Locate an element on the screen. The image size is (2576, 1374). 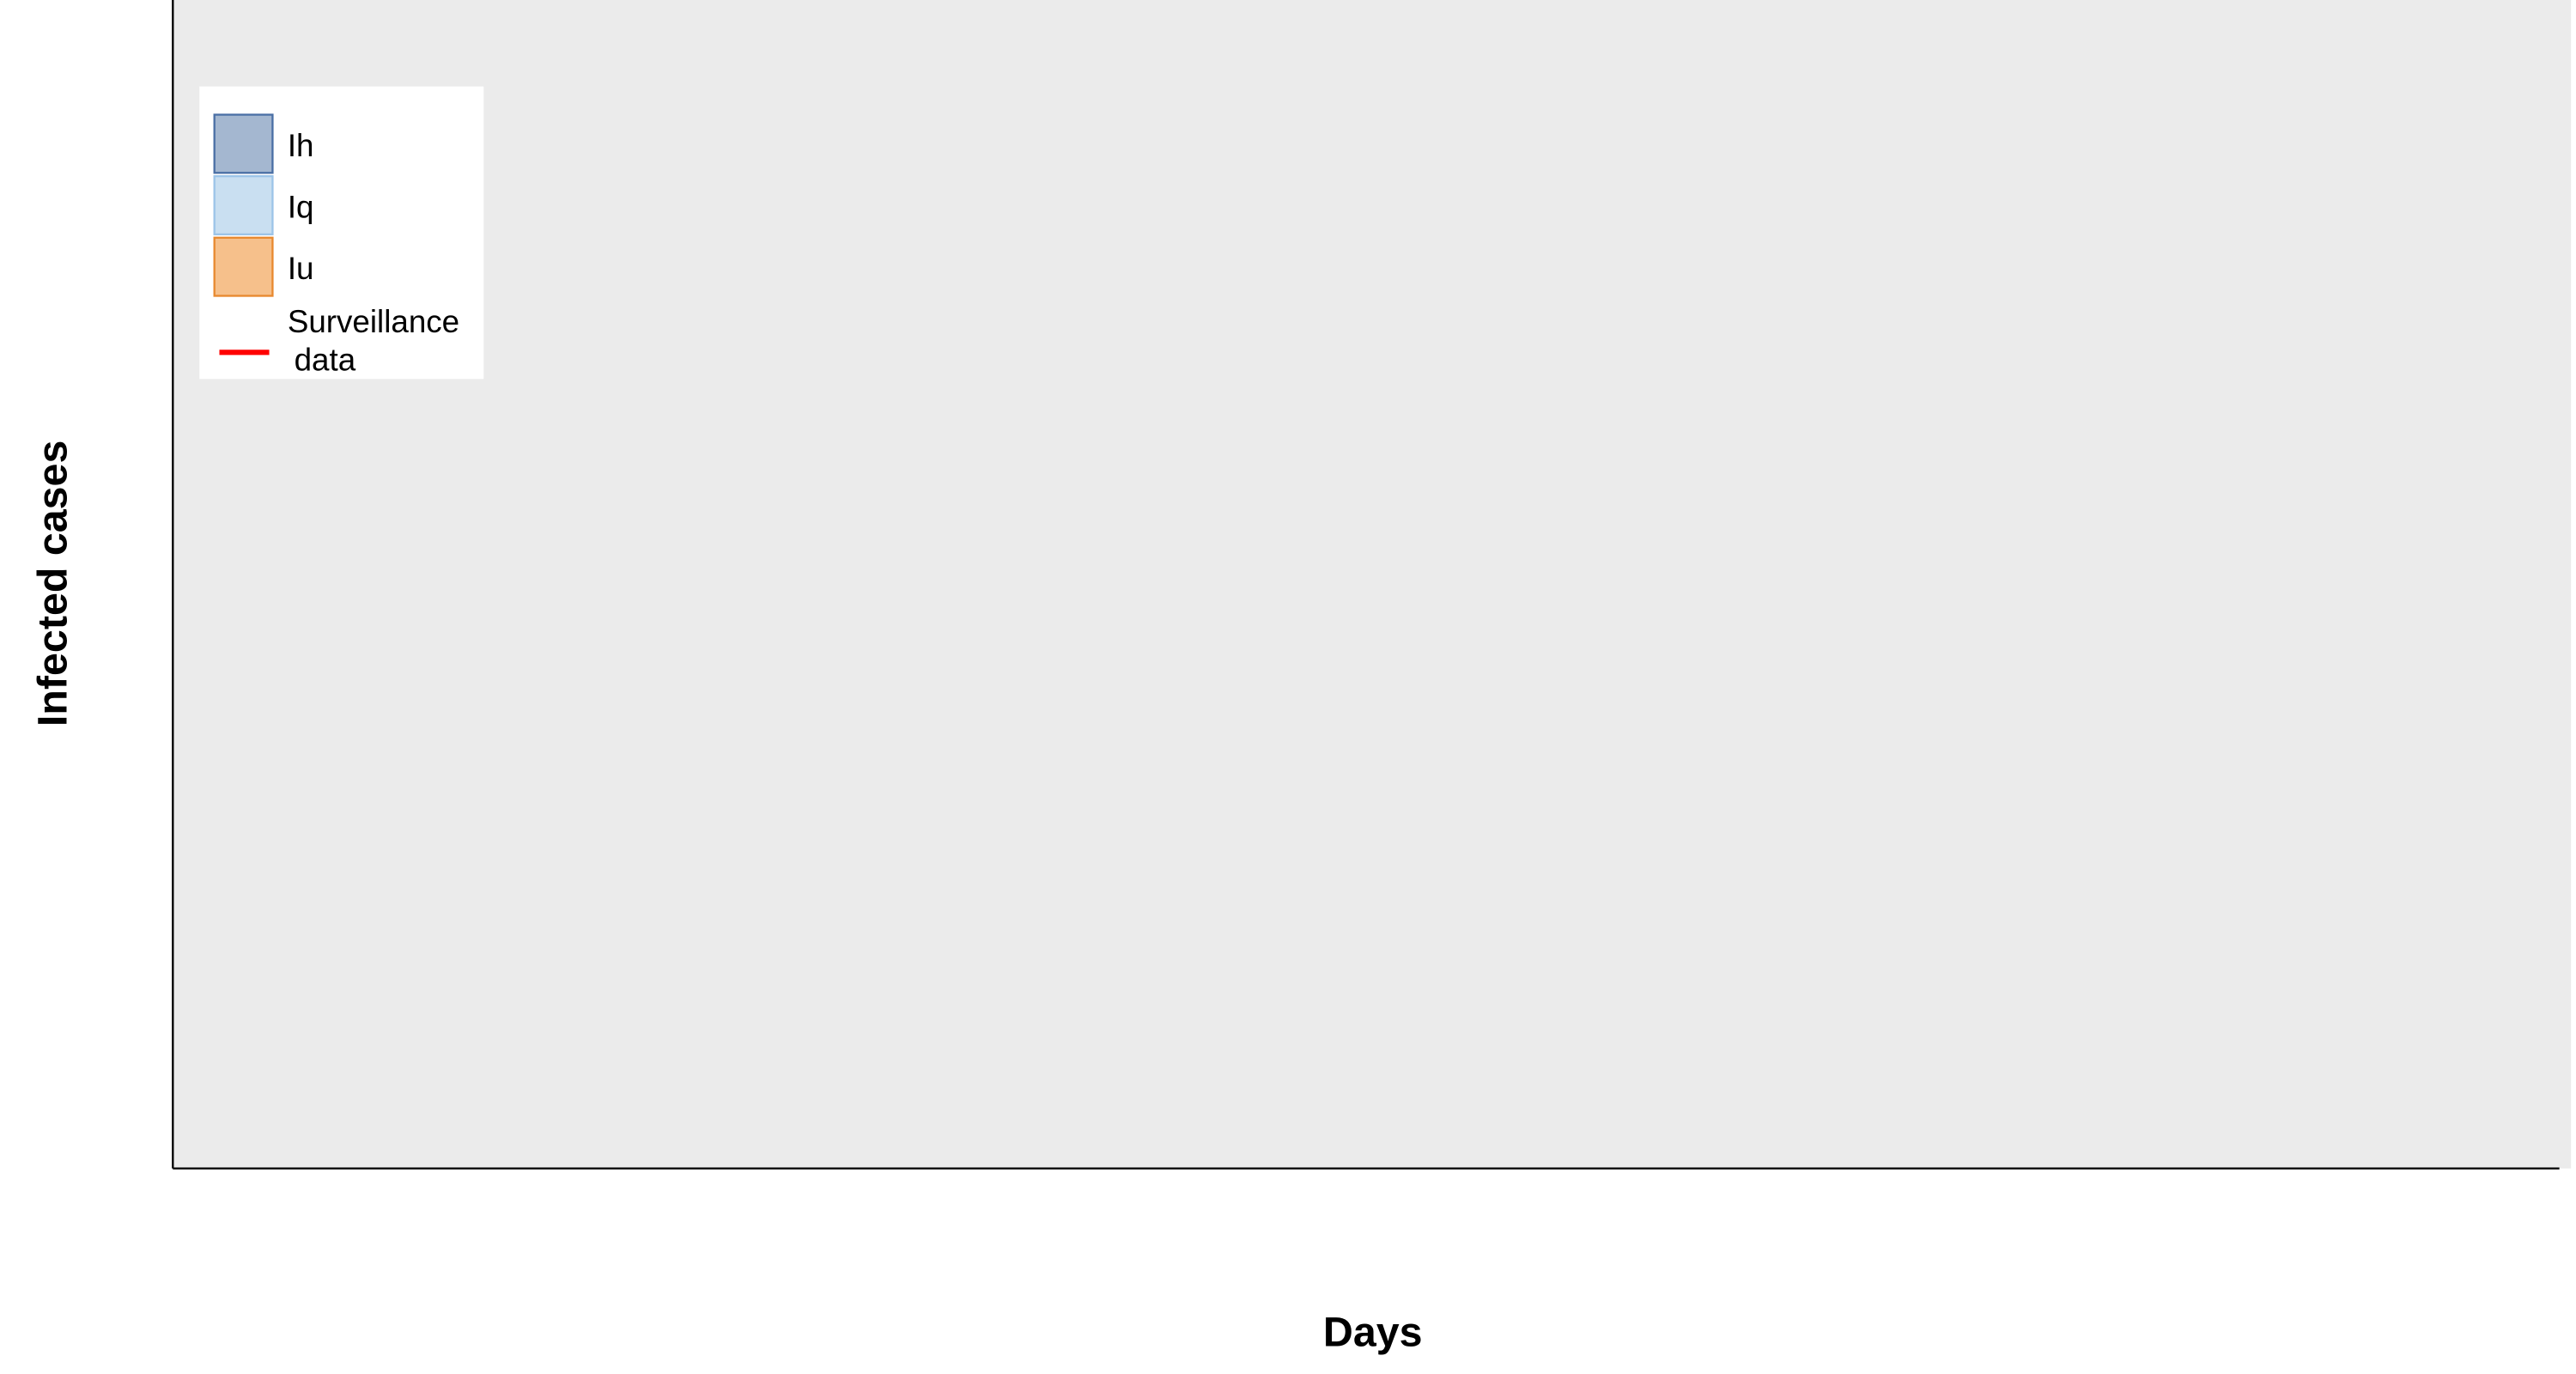
y-axis-title: Infected cases is located at coordinates (52, 584).